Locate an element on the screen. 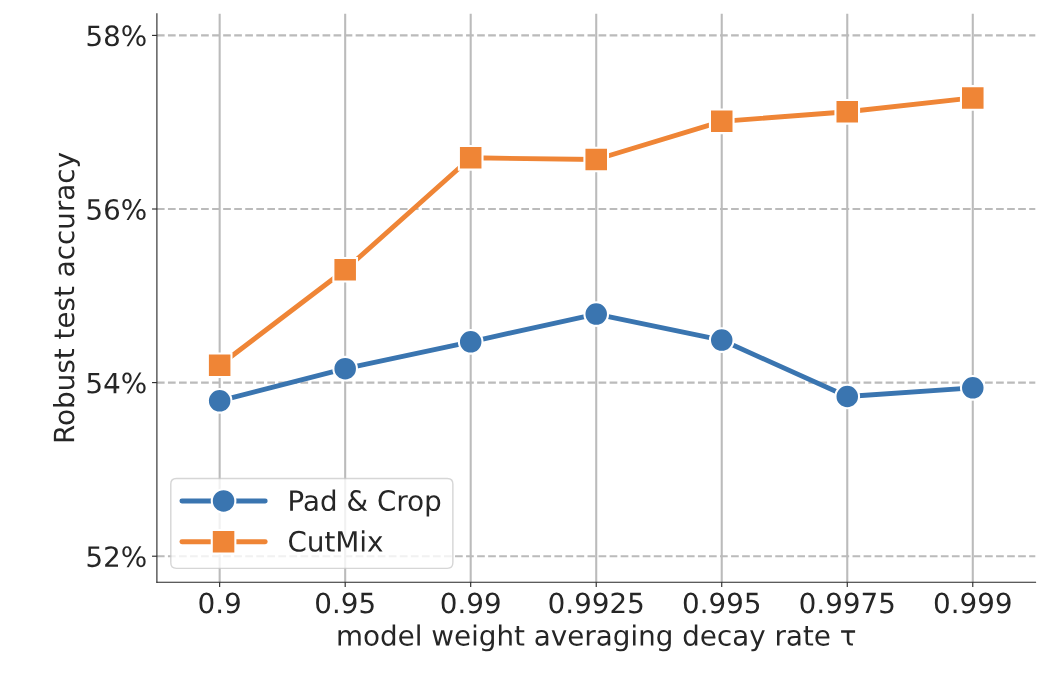 The width and height of the screenshot is (1046, 685). legend-label: Pad & Crop is located at coordinates (365, 503).